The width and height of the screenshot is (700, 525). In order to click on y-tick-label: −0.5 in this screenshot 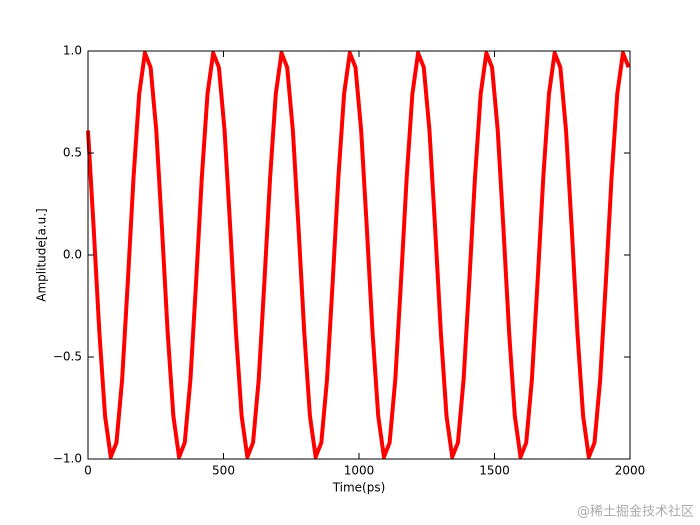, I will do `click(67, 357)`.